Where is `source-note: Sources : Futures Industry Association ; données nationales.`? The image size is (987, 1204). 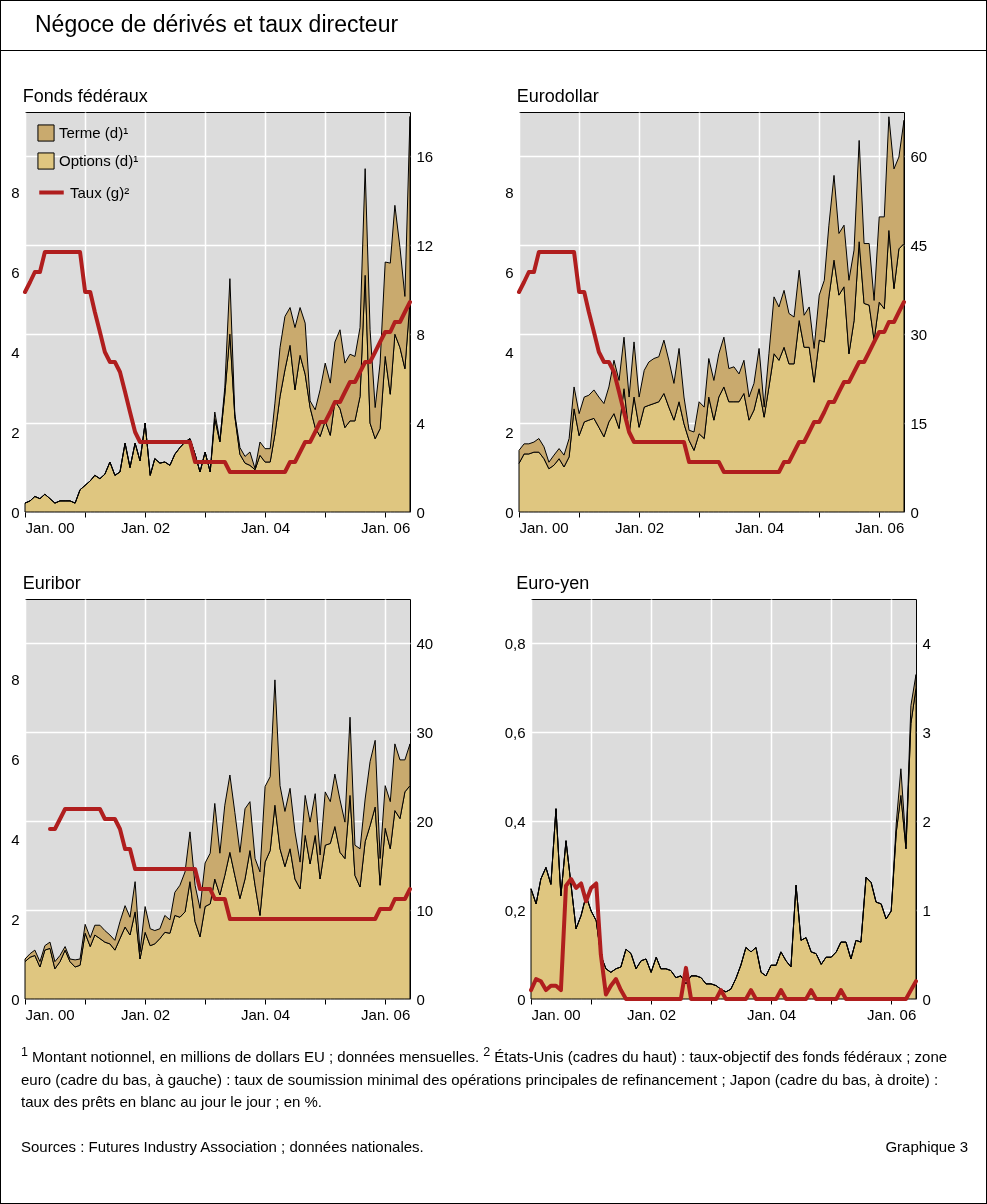 source-note: Sources : Futures Industry Association ; données nationales. is located at coordinates (222, 1146).